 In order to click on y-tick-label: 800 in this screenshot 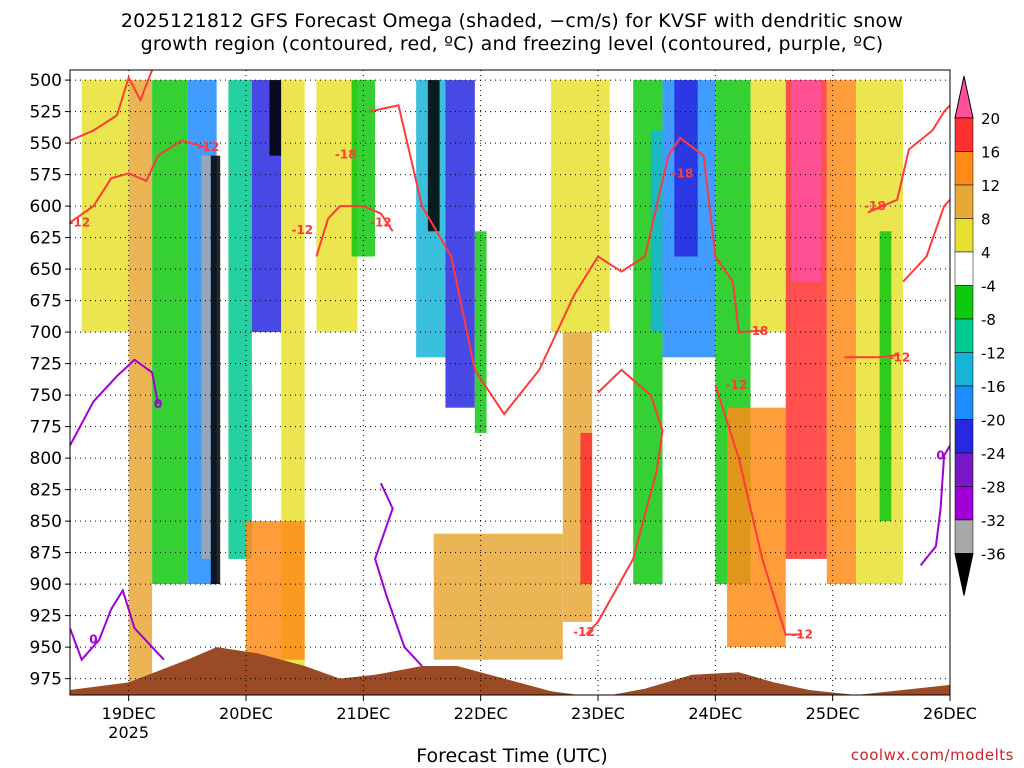, I will do `click(46, 459)`.